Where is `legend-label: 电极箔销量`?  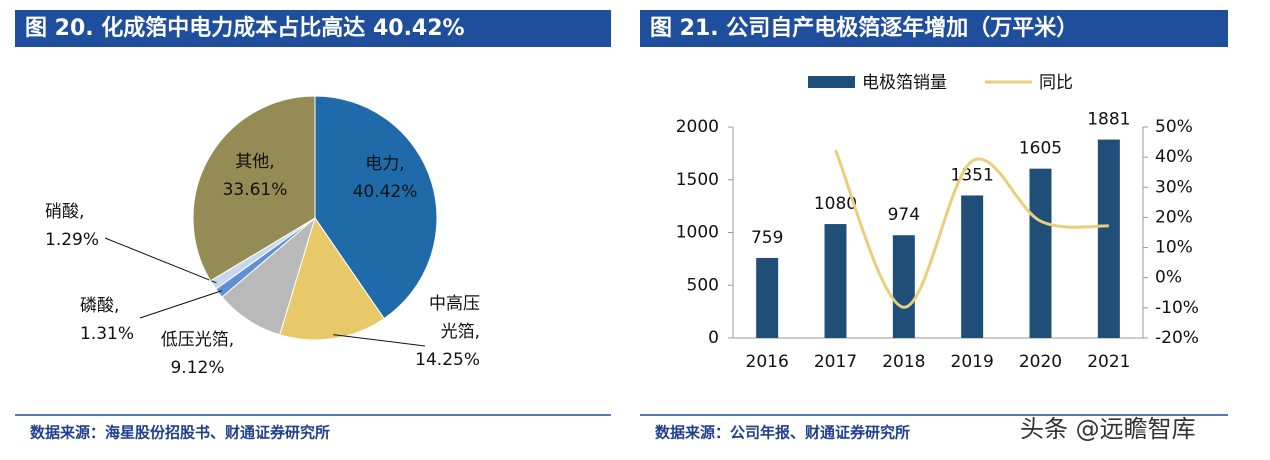
legend-label: 电极箔销量 is located at coordinates (904, 83).